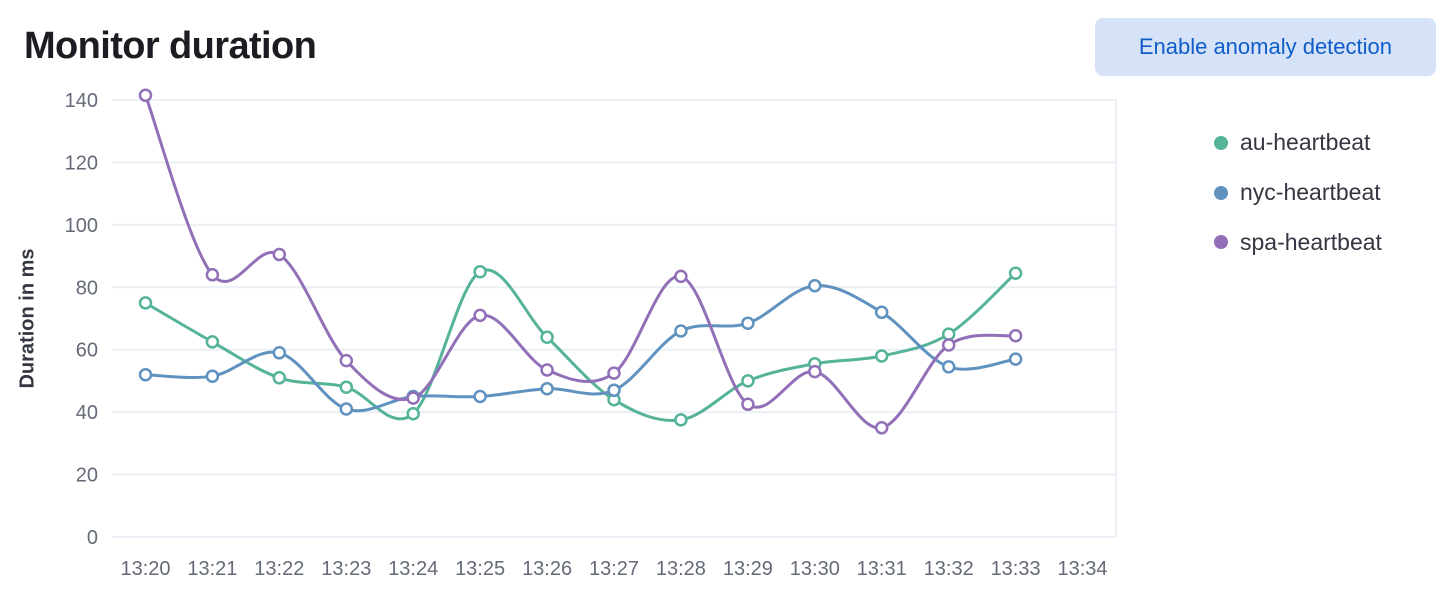 This screenshot has width=1452, height=606. What do you see at coordinates (92, 538) in the screenshot?
I see `y-tick-label: 0` at bounding box center [92, 538].